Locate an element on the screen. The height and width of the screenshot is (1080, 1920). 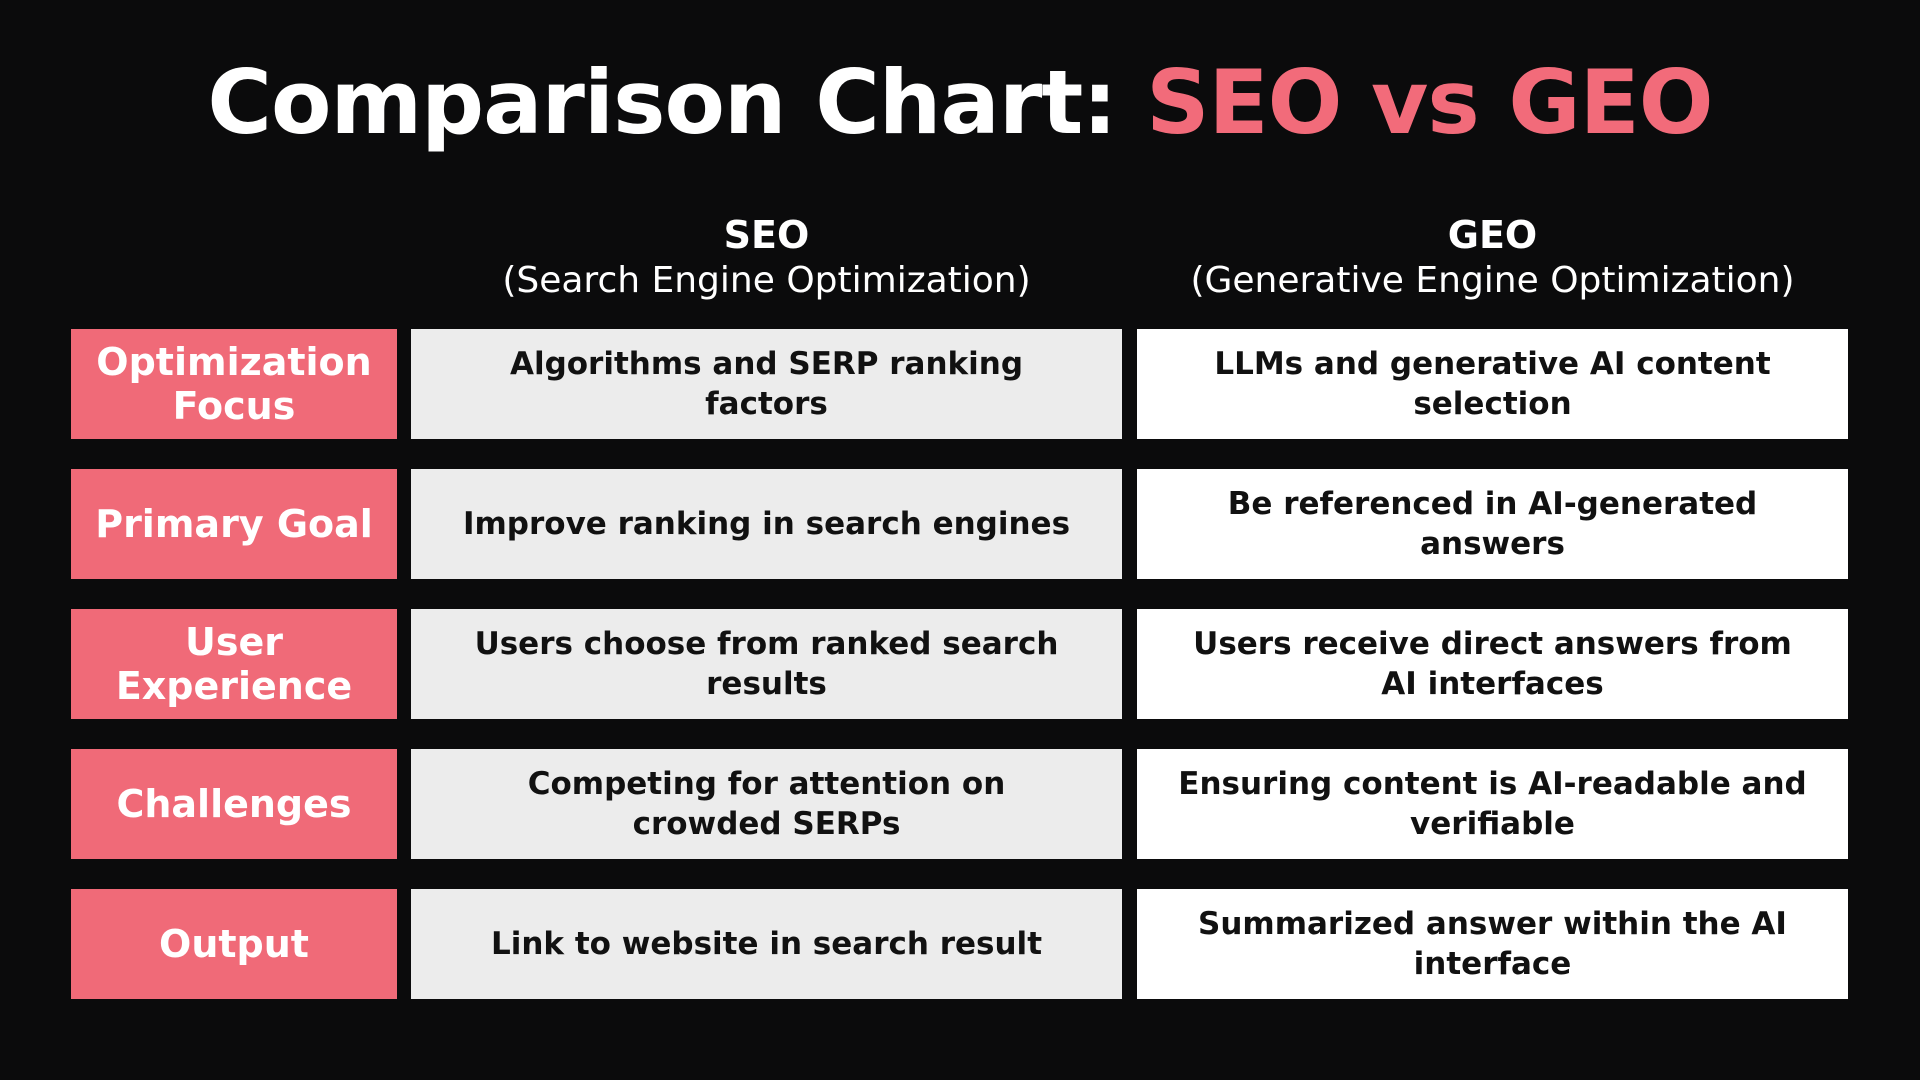
geo-cell-text: LLMs and generative AI content selection is located at coordinates (1492, 384).